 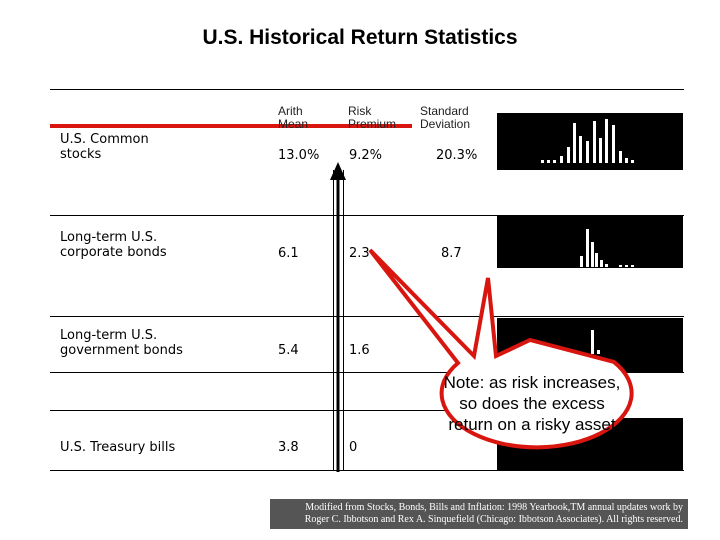 What do you see at coordinates (293, 117) in the screenshot?
I see `column-header-arith-mean: Arith Mean` at bounding box center [293, 117].